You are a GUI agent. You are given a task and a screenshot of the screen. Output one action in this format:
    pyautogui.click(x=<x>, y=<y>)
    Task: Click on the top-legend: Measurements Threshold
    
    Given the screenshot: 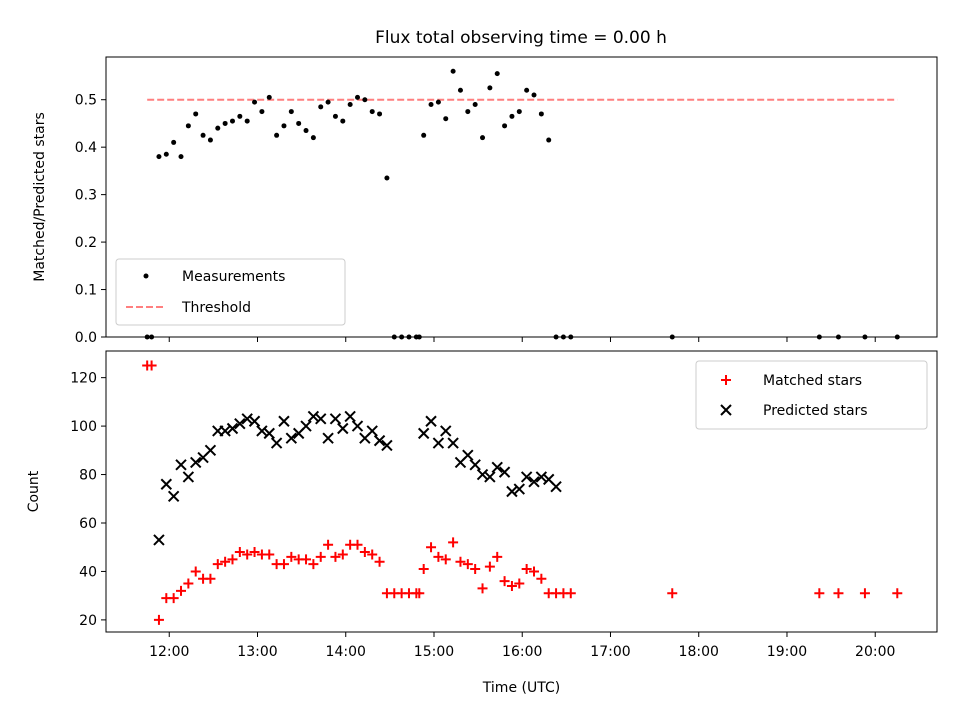 What is the action you would take?
    pyautogui.click(x=230, y=292)
    